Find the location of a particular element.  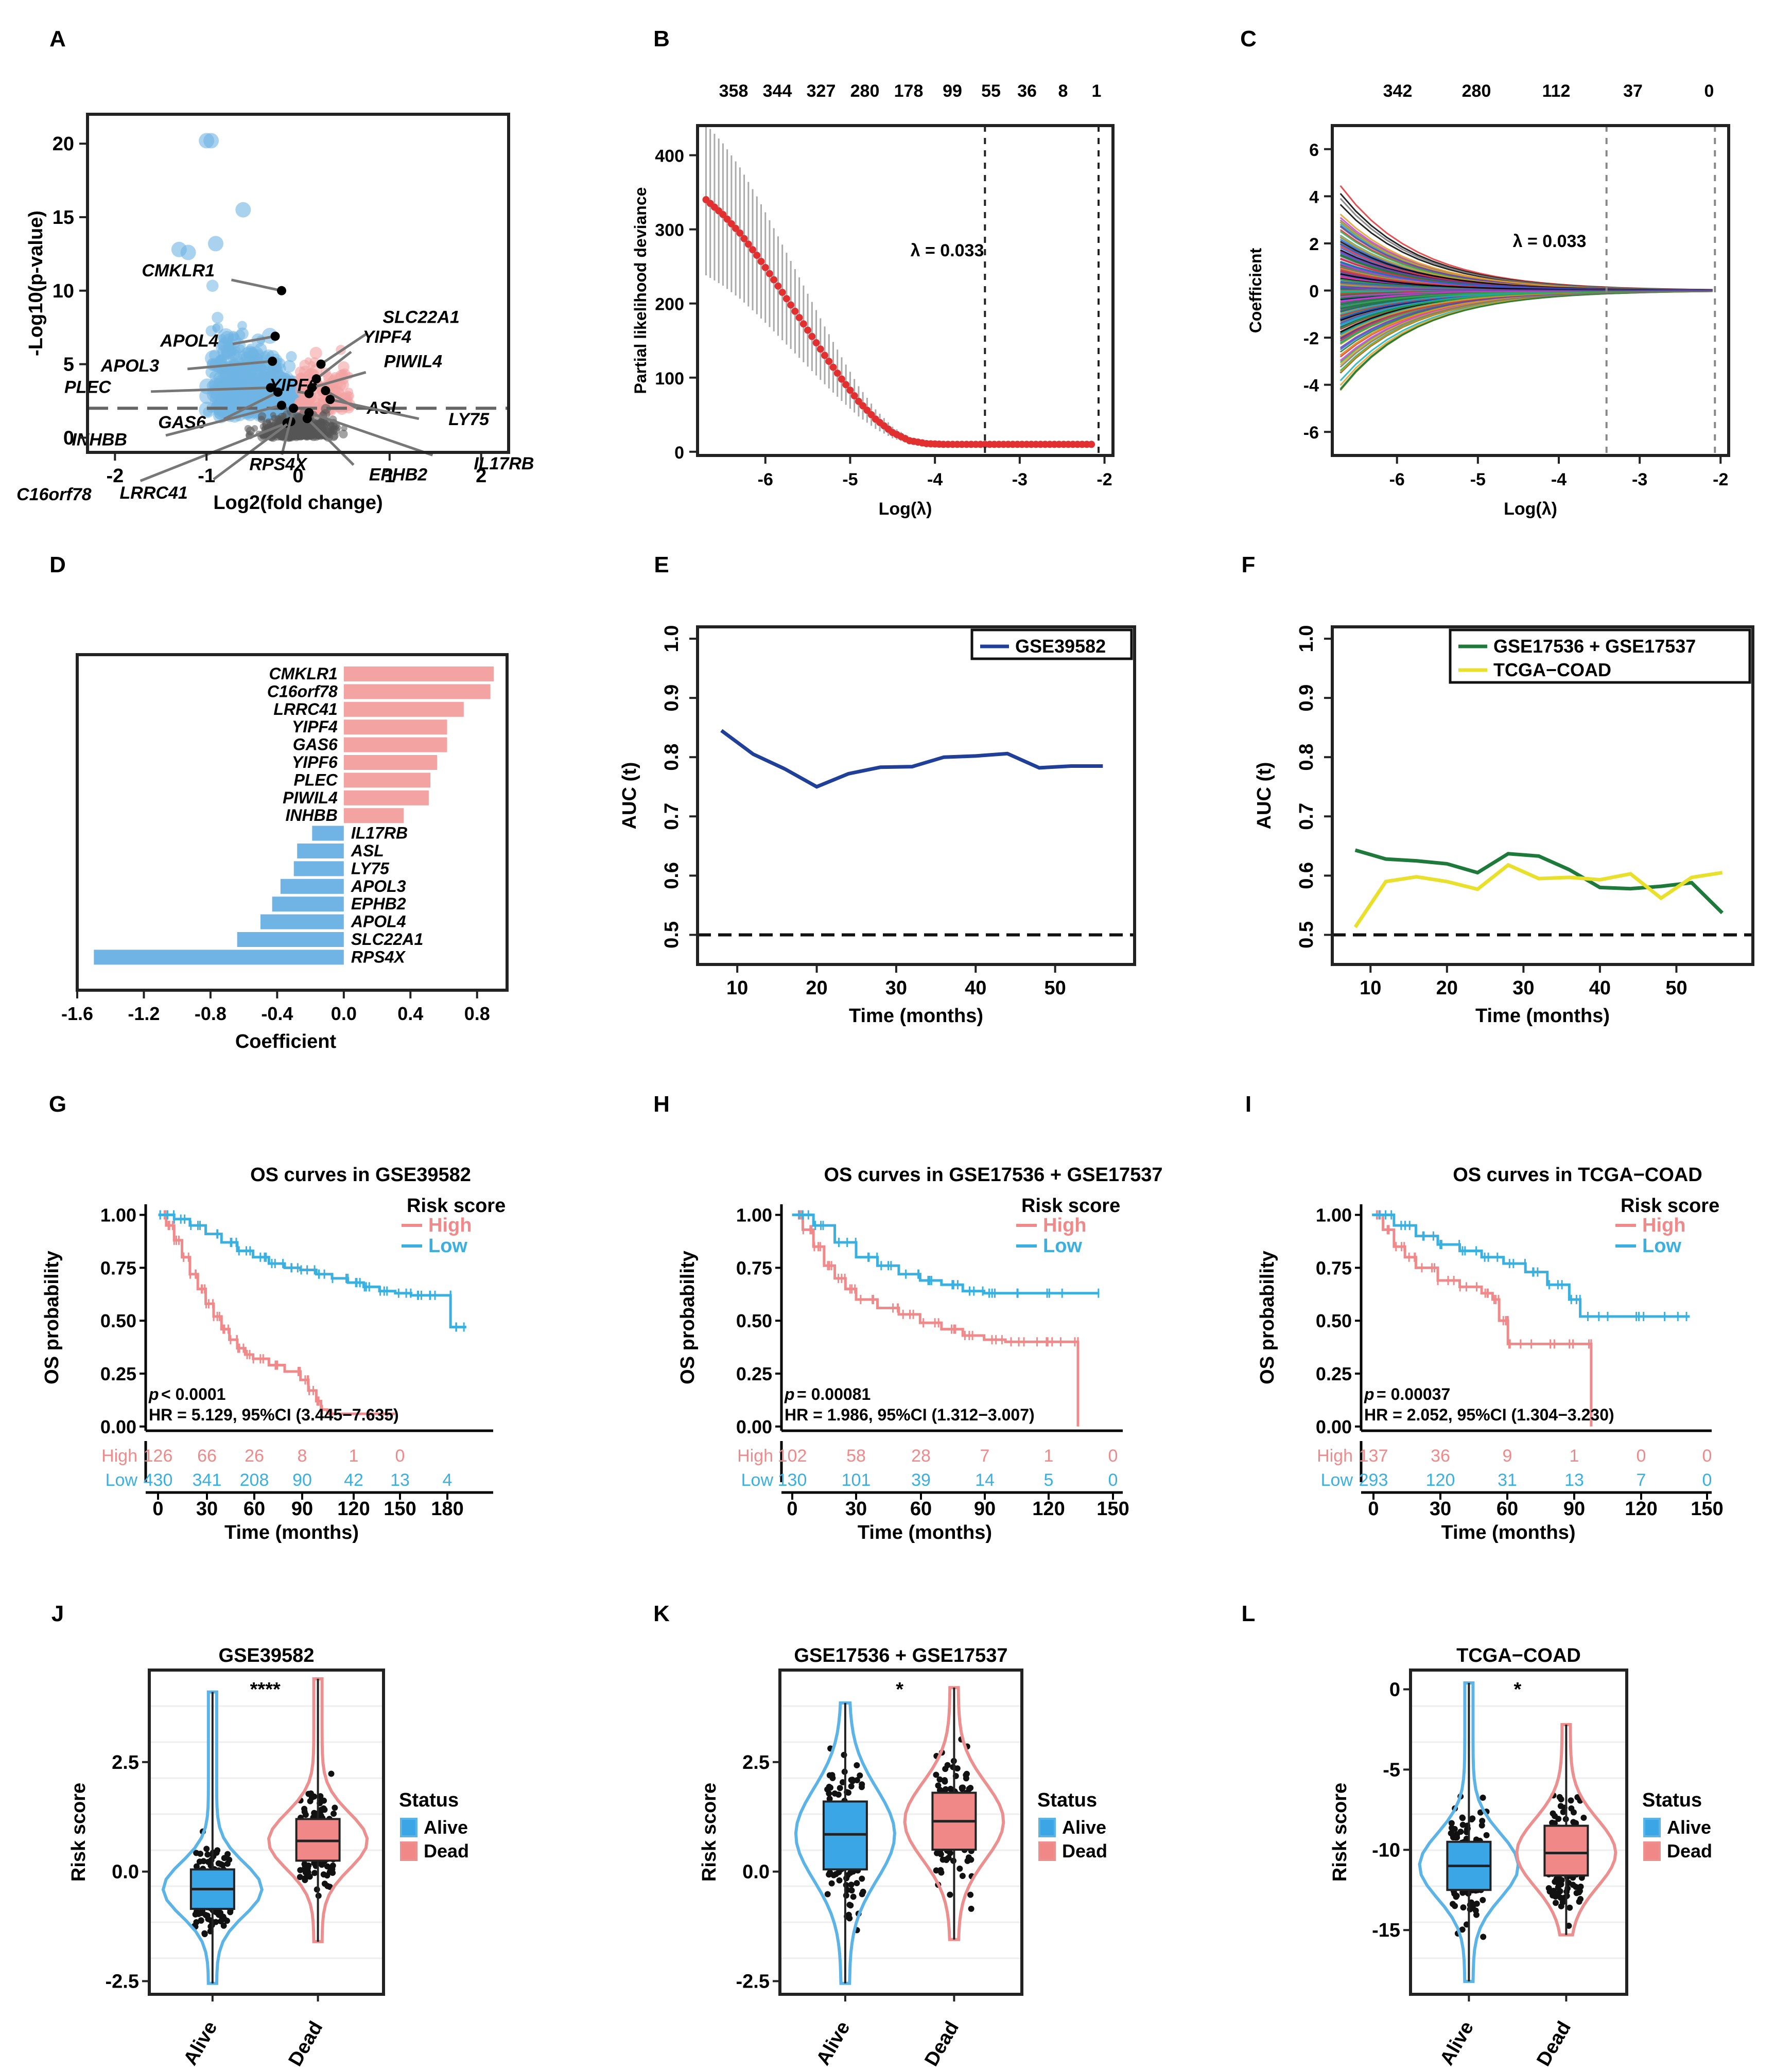

axis-x-I-tick-label: 60 is located at coordinates (1507, 1509).